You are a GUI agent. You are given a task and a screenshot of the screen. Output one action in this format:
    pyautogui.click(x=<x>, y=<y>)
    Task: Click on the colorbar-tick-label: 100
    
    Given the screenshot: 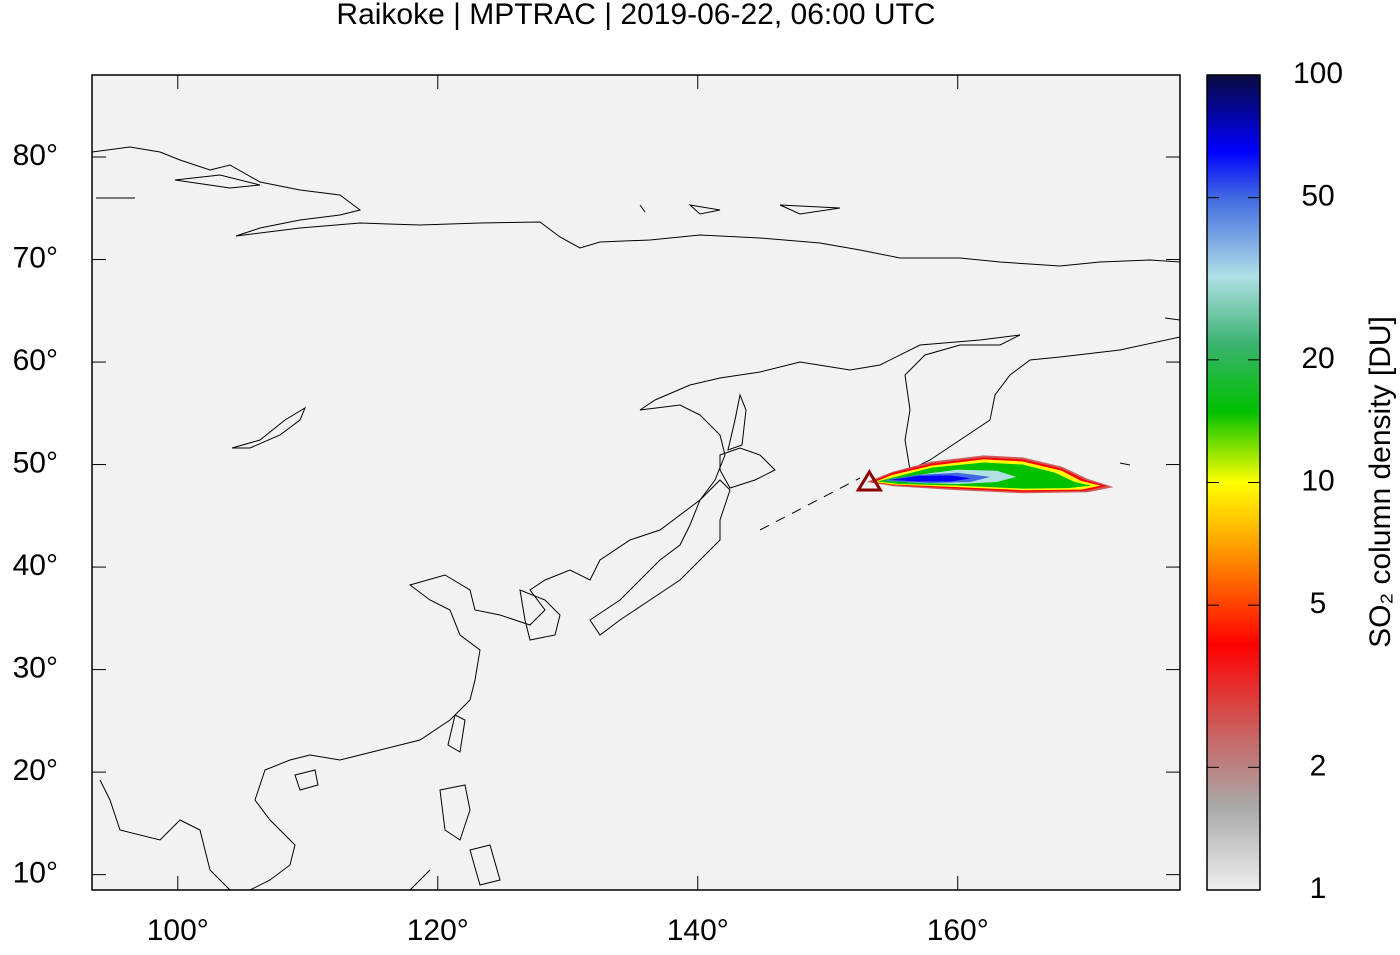 What is the action you would take?
    pyautogui.click(x=1318, y=73)
    